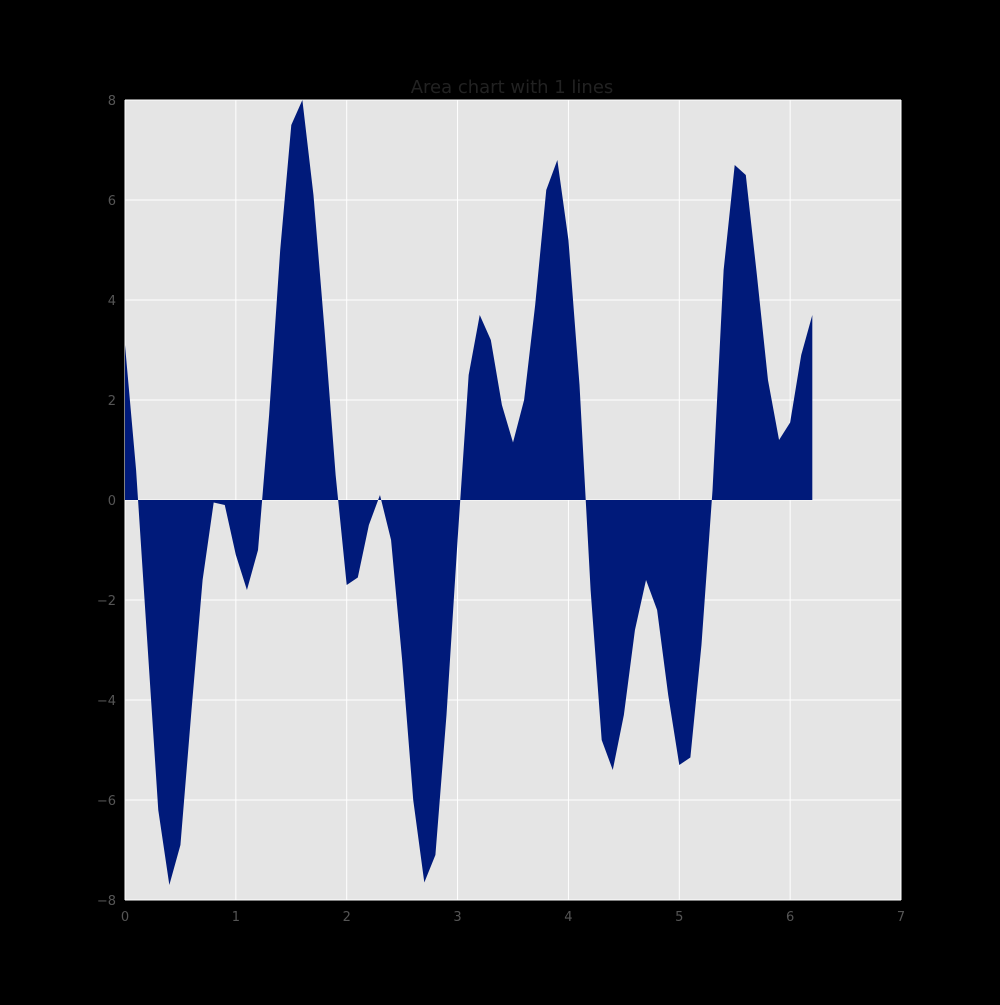 The width and height of the screenshot is (1000, 1005). Describe the element at coordinates (112, 301) in the screenshot. I see `y-tick-label: 4` at that location.